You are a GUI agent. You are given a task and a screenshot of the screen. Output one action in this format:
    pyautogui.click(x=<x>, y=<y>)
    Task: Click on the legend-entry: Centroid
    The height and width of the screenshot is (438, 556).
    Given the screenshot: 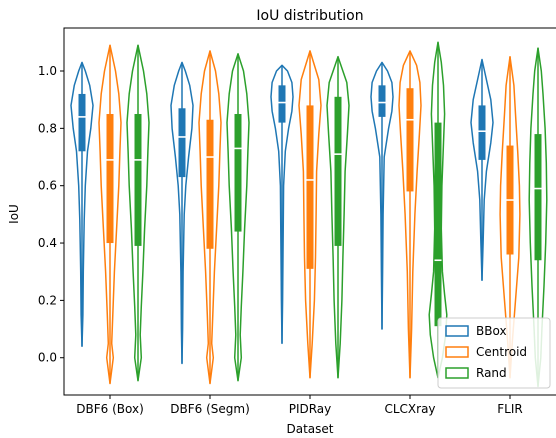 What is the action you would take?
    pyautogui.click(x=501, y=352)
    